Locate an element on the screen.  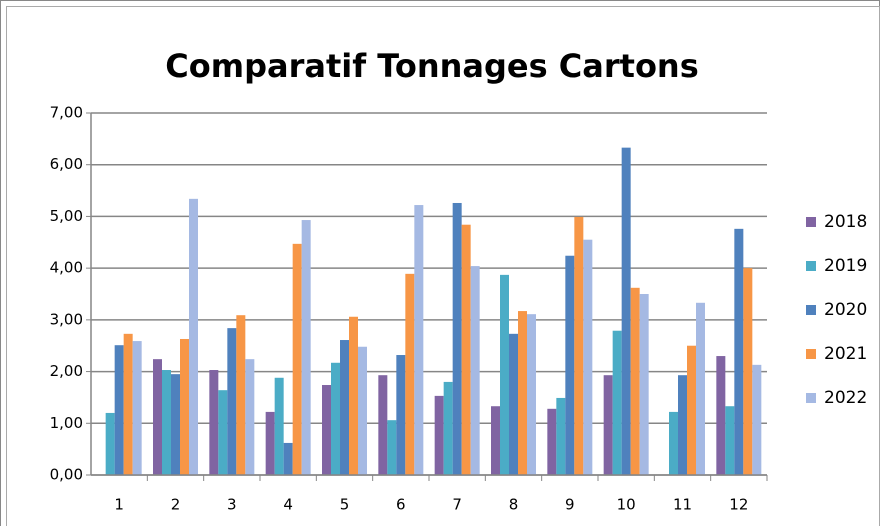
legend-label: 2018 is located at coordinates (845, 222).